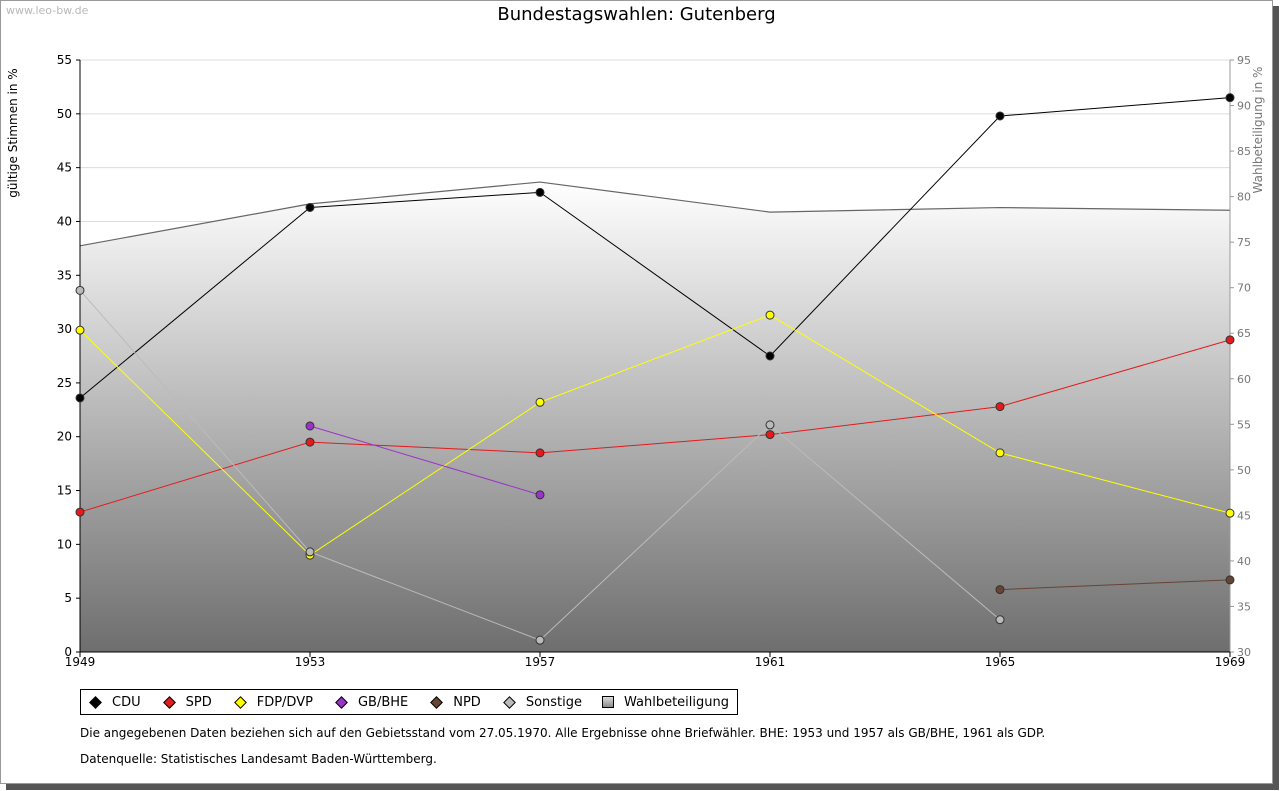  I want to click on y-axis-label: gültige Stimmen in %, so click(13, 132).